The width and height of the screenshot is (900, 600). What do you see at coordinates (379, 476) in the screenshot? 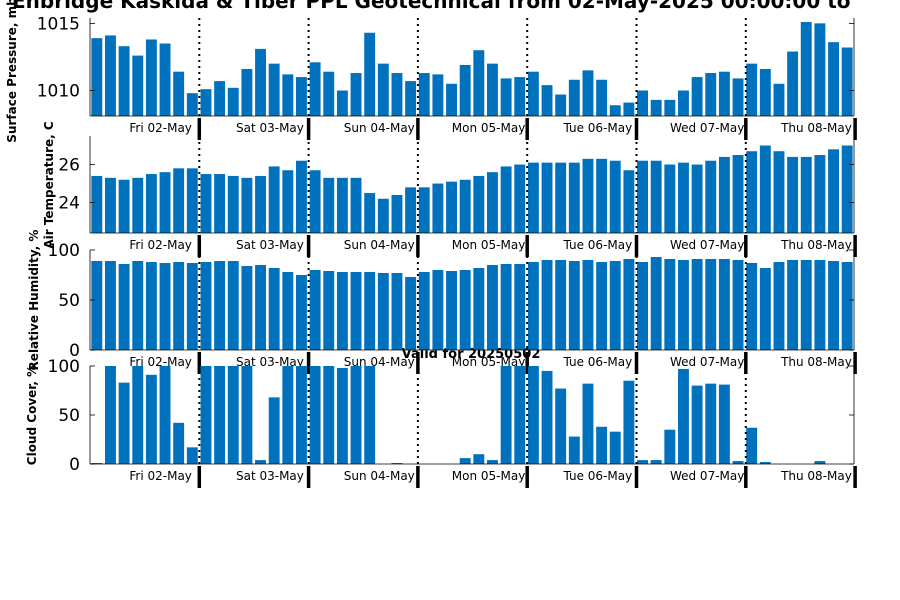
I see `day-label: Sun 04-May` at bounding box center [379, 476].